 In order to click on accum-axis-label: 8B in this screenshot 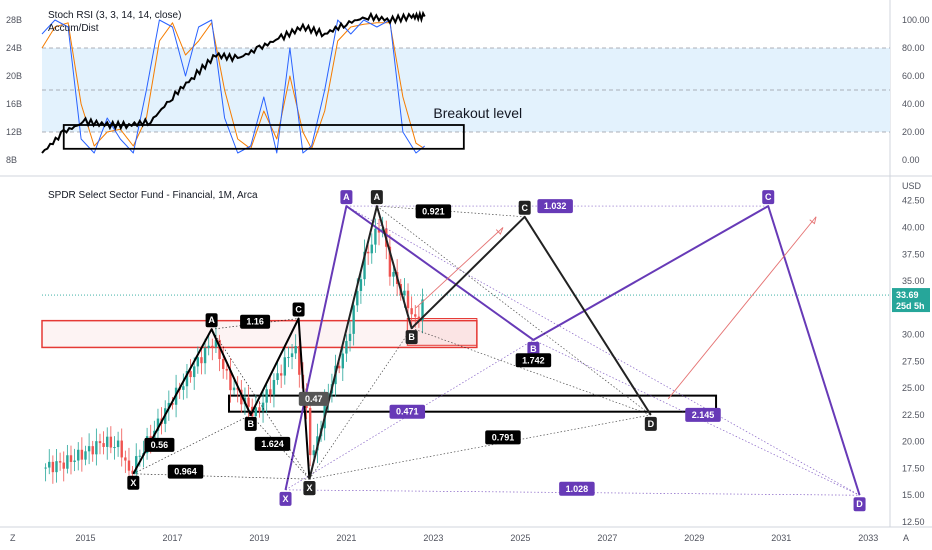, I will do `click(11, 160)`.